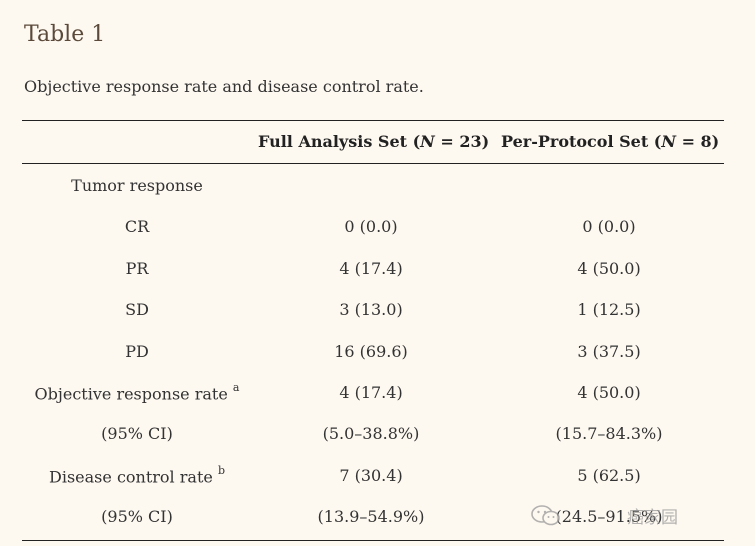 The width and height of the screenshot is (755, 546). I want to click on row-label: Tumor response, so click(137, 185).